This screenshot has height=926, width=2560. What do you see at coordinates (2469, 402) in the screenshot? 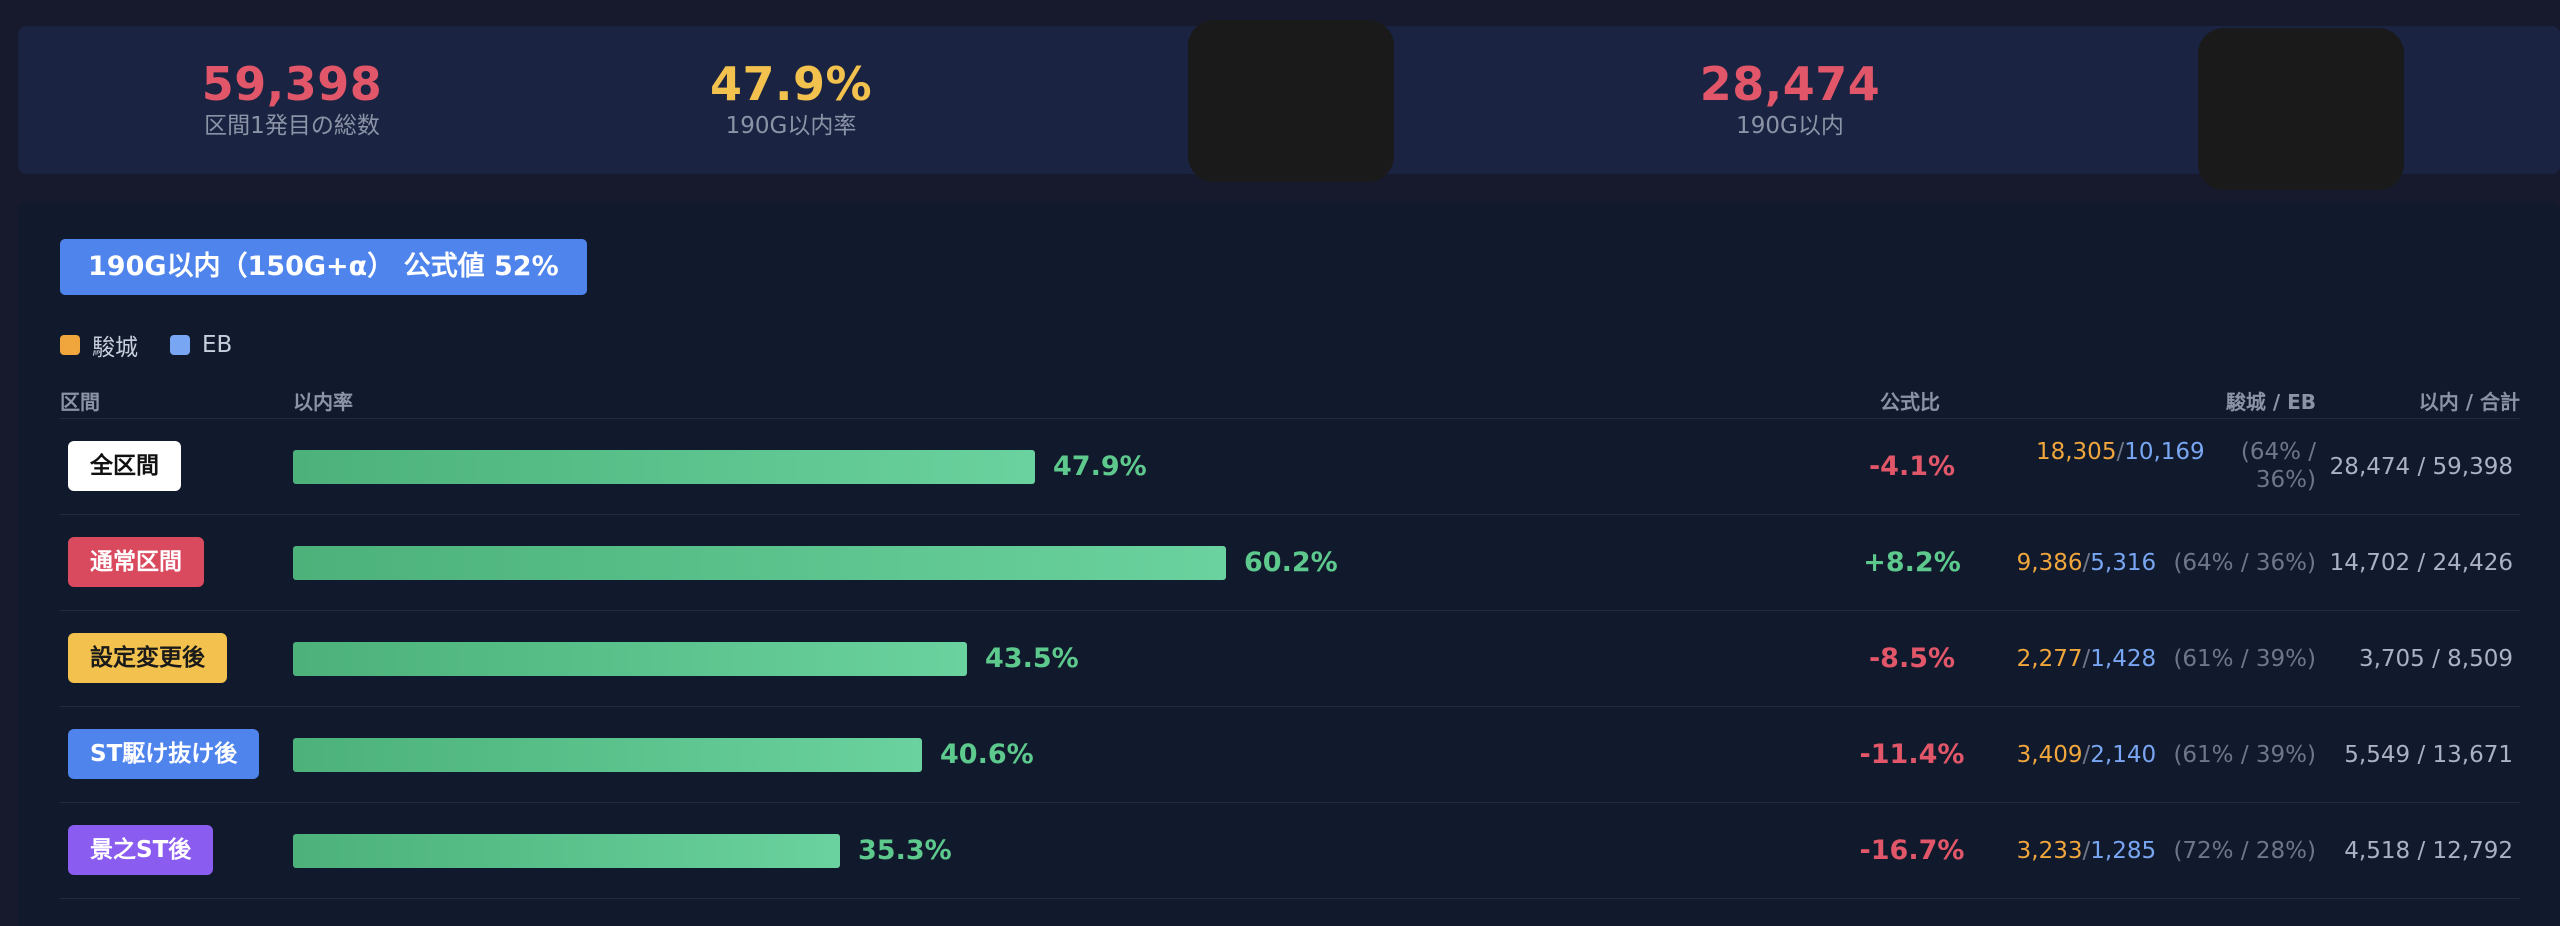
I see `col-header-total: 以内 / 合計` at bounding box center [2469, 402].